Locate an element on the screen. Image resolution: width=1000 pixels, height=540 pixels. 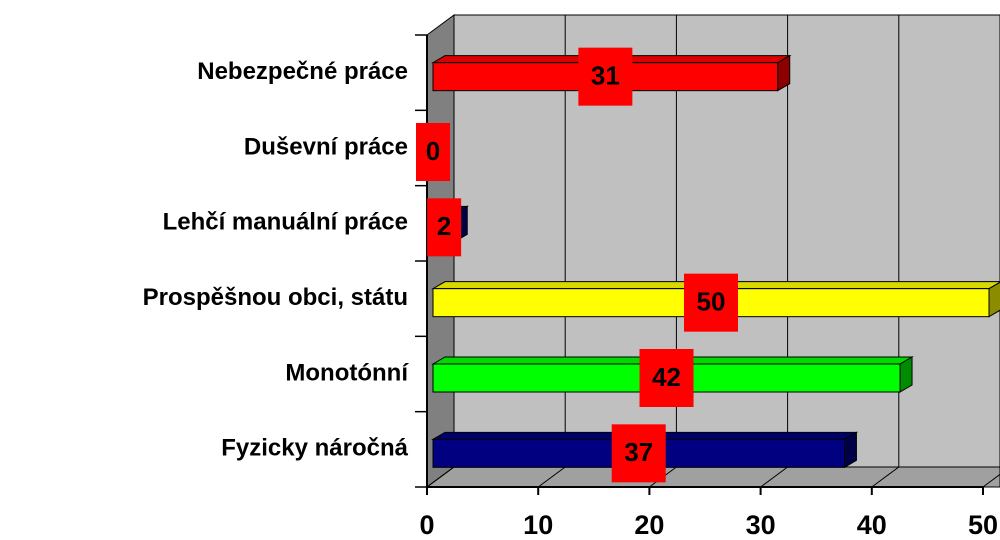
value-label: 31 is located at coordinates (605, 76).